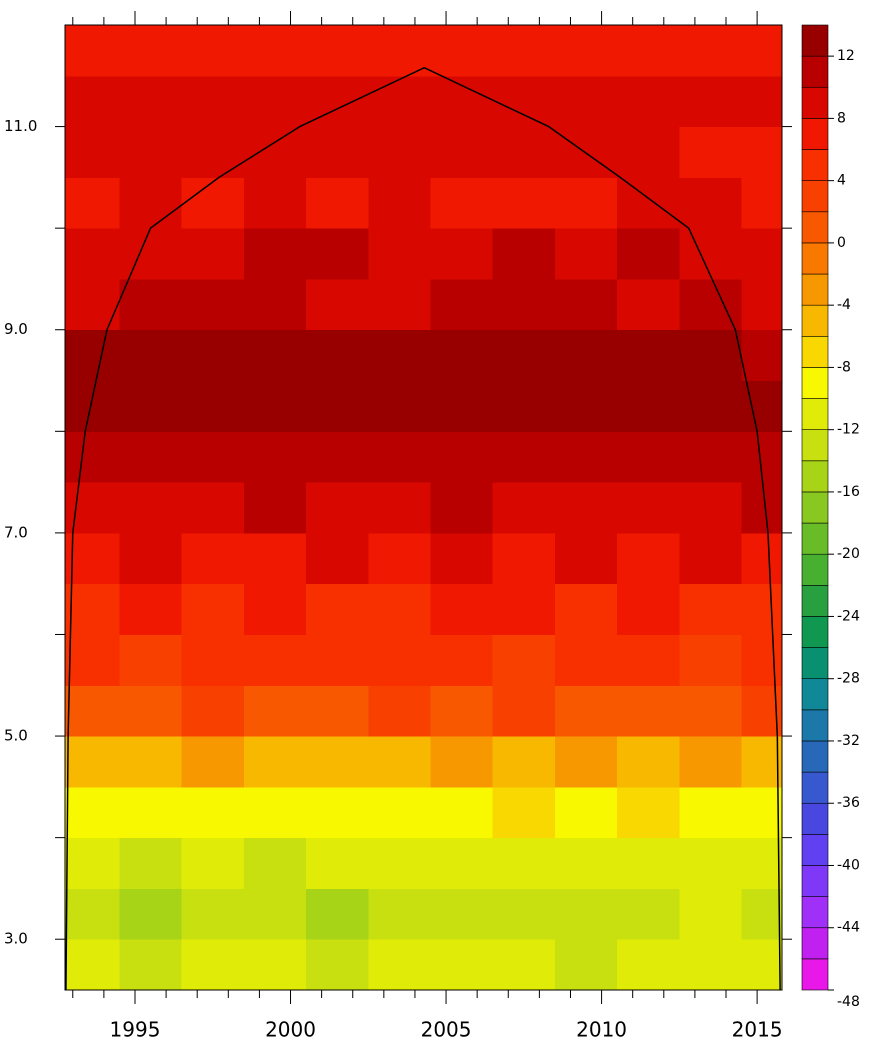 This screenshot has width=877, height=1061. What do you see at coordinates (16, 736) in the screenshot?
I see `y-tick-label: 5.0` at bounding box center [16, 736].